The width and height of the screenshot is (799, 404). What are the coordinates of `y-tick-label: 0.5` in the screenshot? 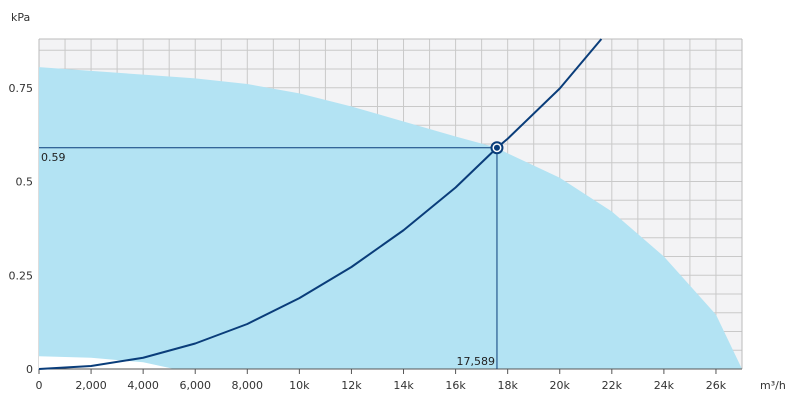 It's located at (25, 182).